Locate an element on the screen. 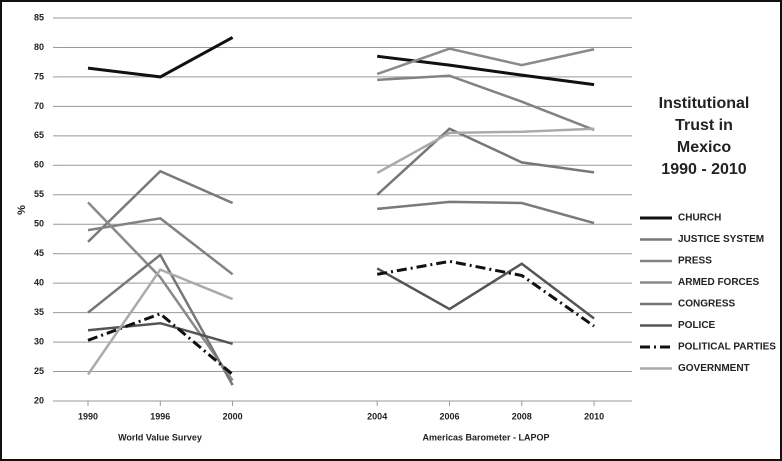 Image resolution: width=782 pixels, height=461 pixels. x-tick-label: 2004 is located at coordinates (377, 416).